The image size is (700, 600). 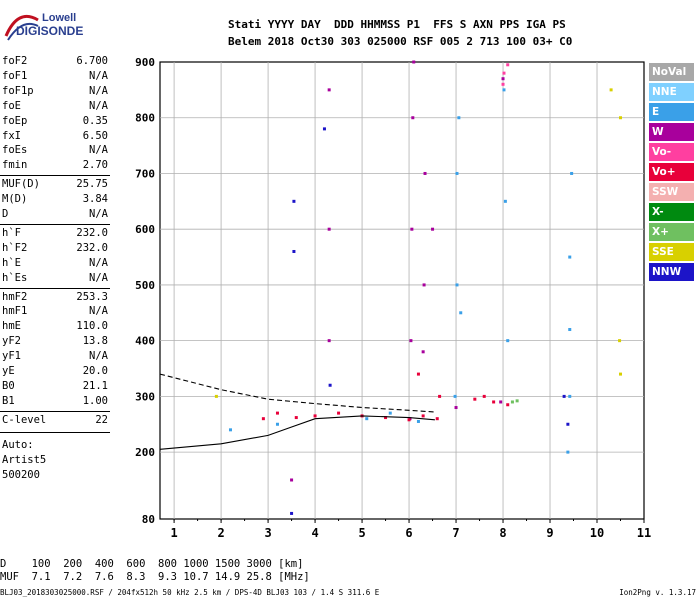 I want to click on legend-item-nne: NNE, so click(x=671, y=92).